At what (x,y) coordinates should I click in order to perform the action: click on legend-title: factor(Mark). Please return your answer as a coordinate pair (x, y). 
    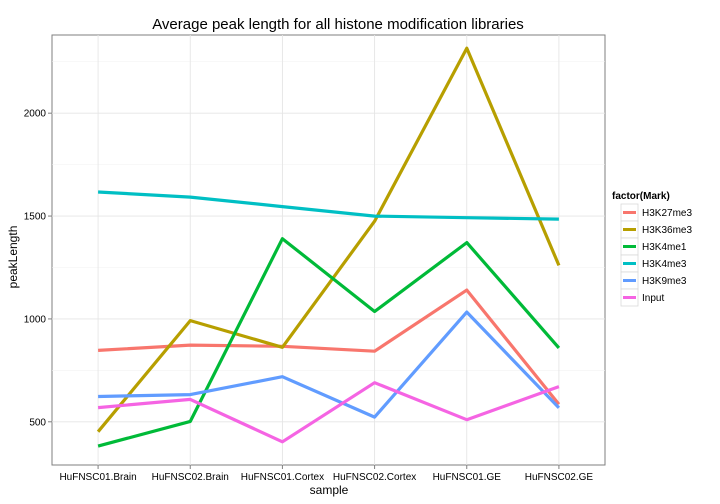
    Looking at the image, I should click on (641, 196).